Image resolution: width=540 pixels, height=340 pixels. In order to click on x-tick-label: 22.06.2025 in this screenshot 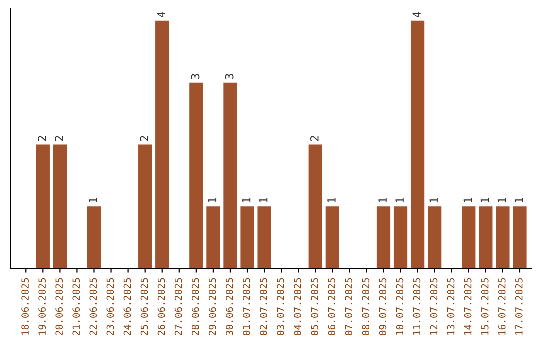, I will do `click(94, 307)`.